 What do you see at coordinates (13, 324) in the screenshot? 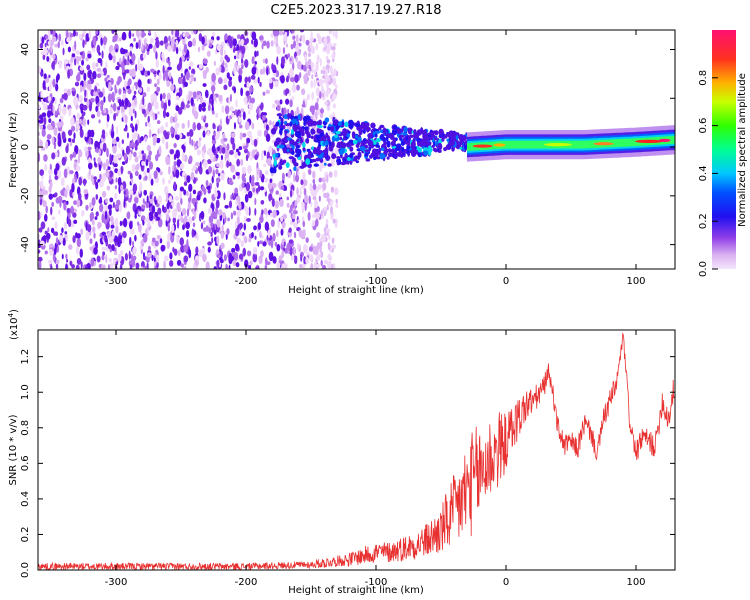
I see `svg-text: (x104)` at bounding box center [13, 324].